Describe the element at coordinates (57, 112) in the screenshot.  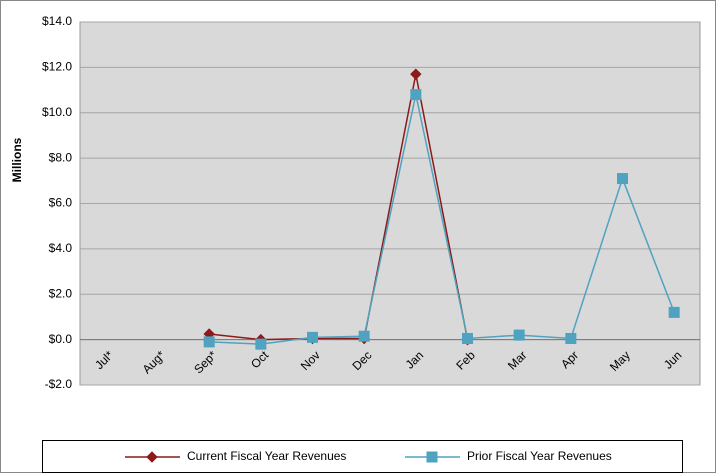
I see `y-tick-label: $10.0` at that location.